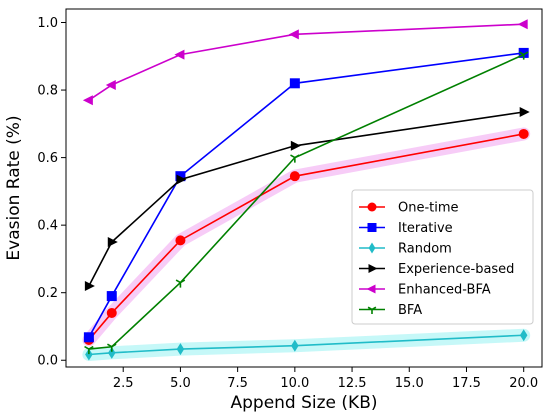 The height and width of the screenshot is (420, 550). Describe the element at coordinates (372, 207) in the screenshot. I see `legend-marker-one-time` at that location.